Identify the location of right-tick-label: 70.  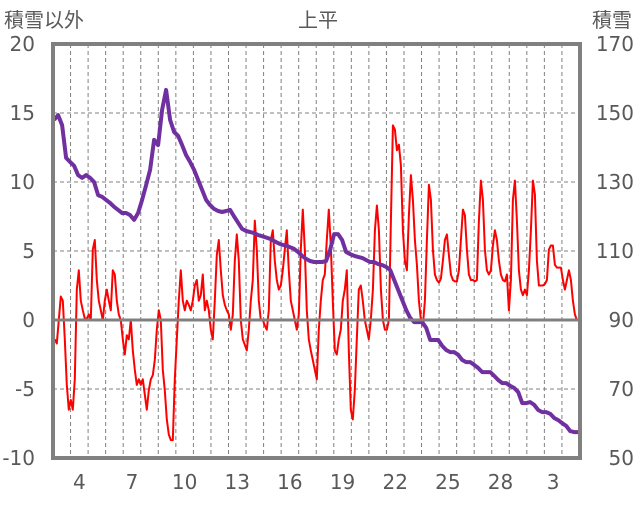
(621, 389).